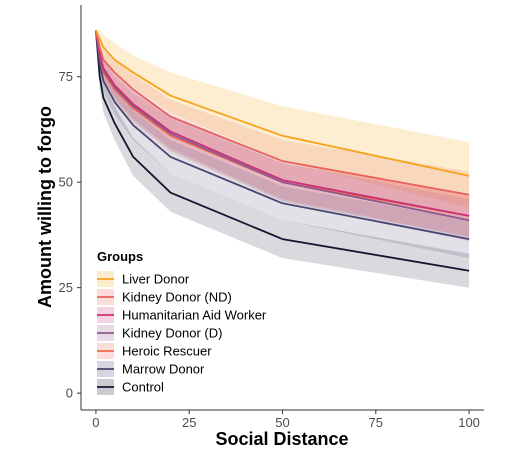  What do you see at coordinates (163, 369) in the screenshot?
I see `legend-label: Marrow Donor` at bounding box center [163, 369].